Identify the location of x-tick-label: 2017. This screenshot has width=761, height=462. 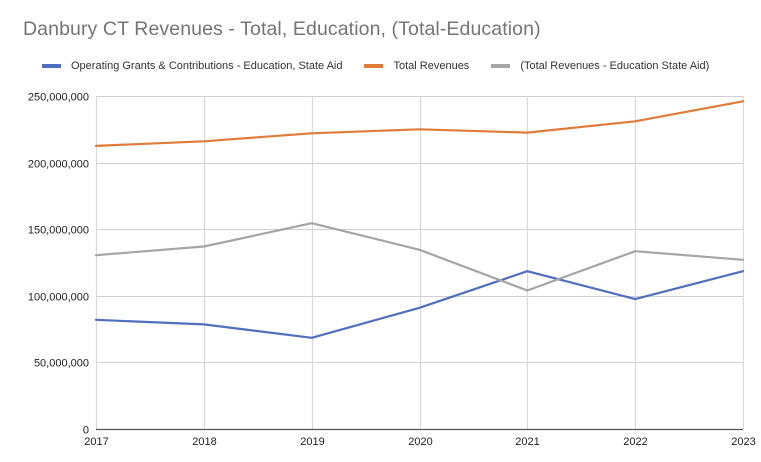
(96, 442).